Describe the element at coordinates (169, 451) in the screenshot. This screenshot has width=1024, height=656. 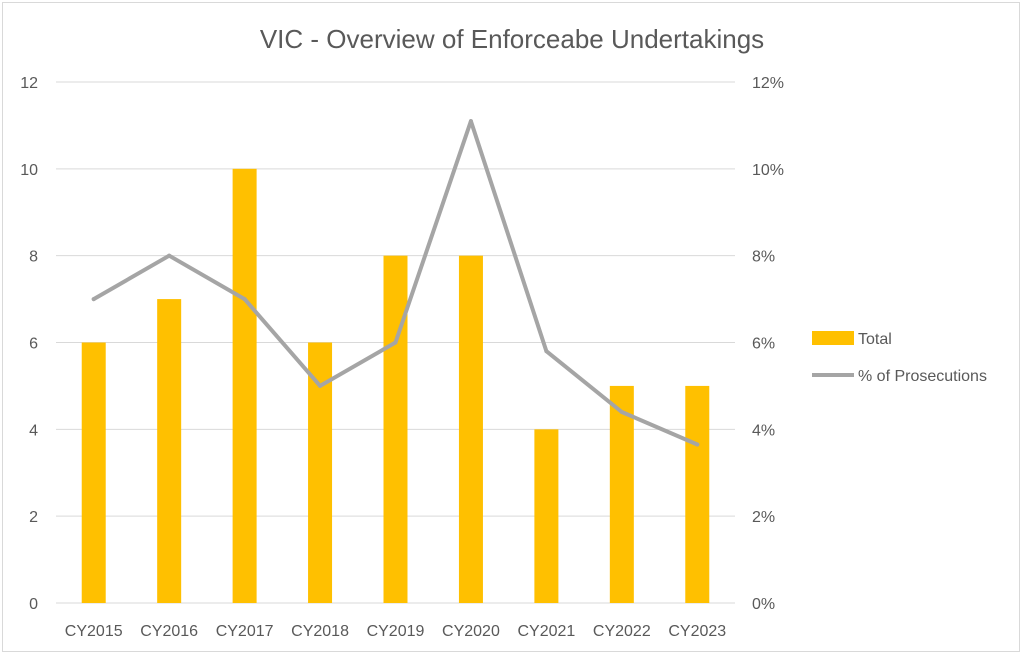
I see `bar-cy2016` at that location.